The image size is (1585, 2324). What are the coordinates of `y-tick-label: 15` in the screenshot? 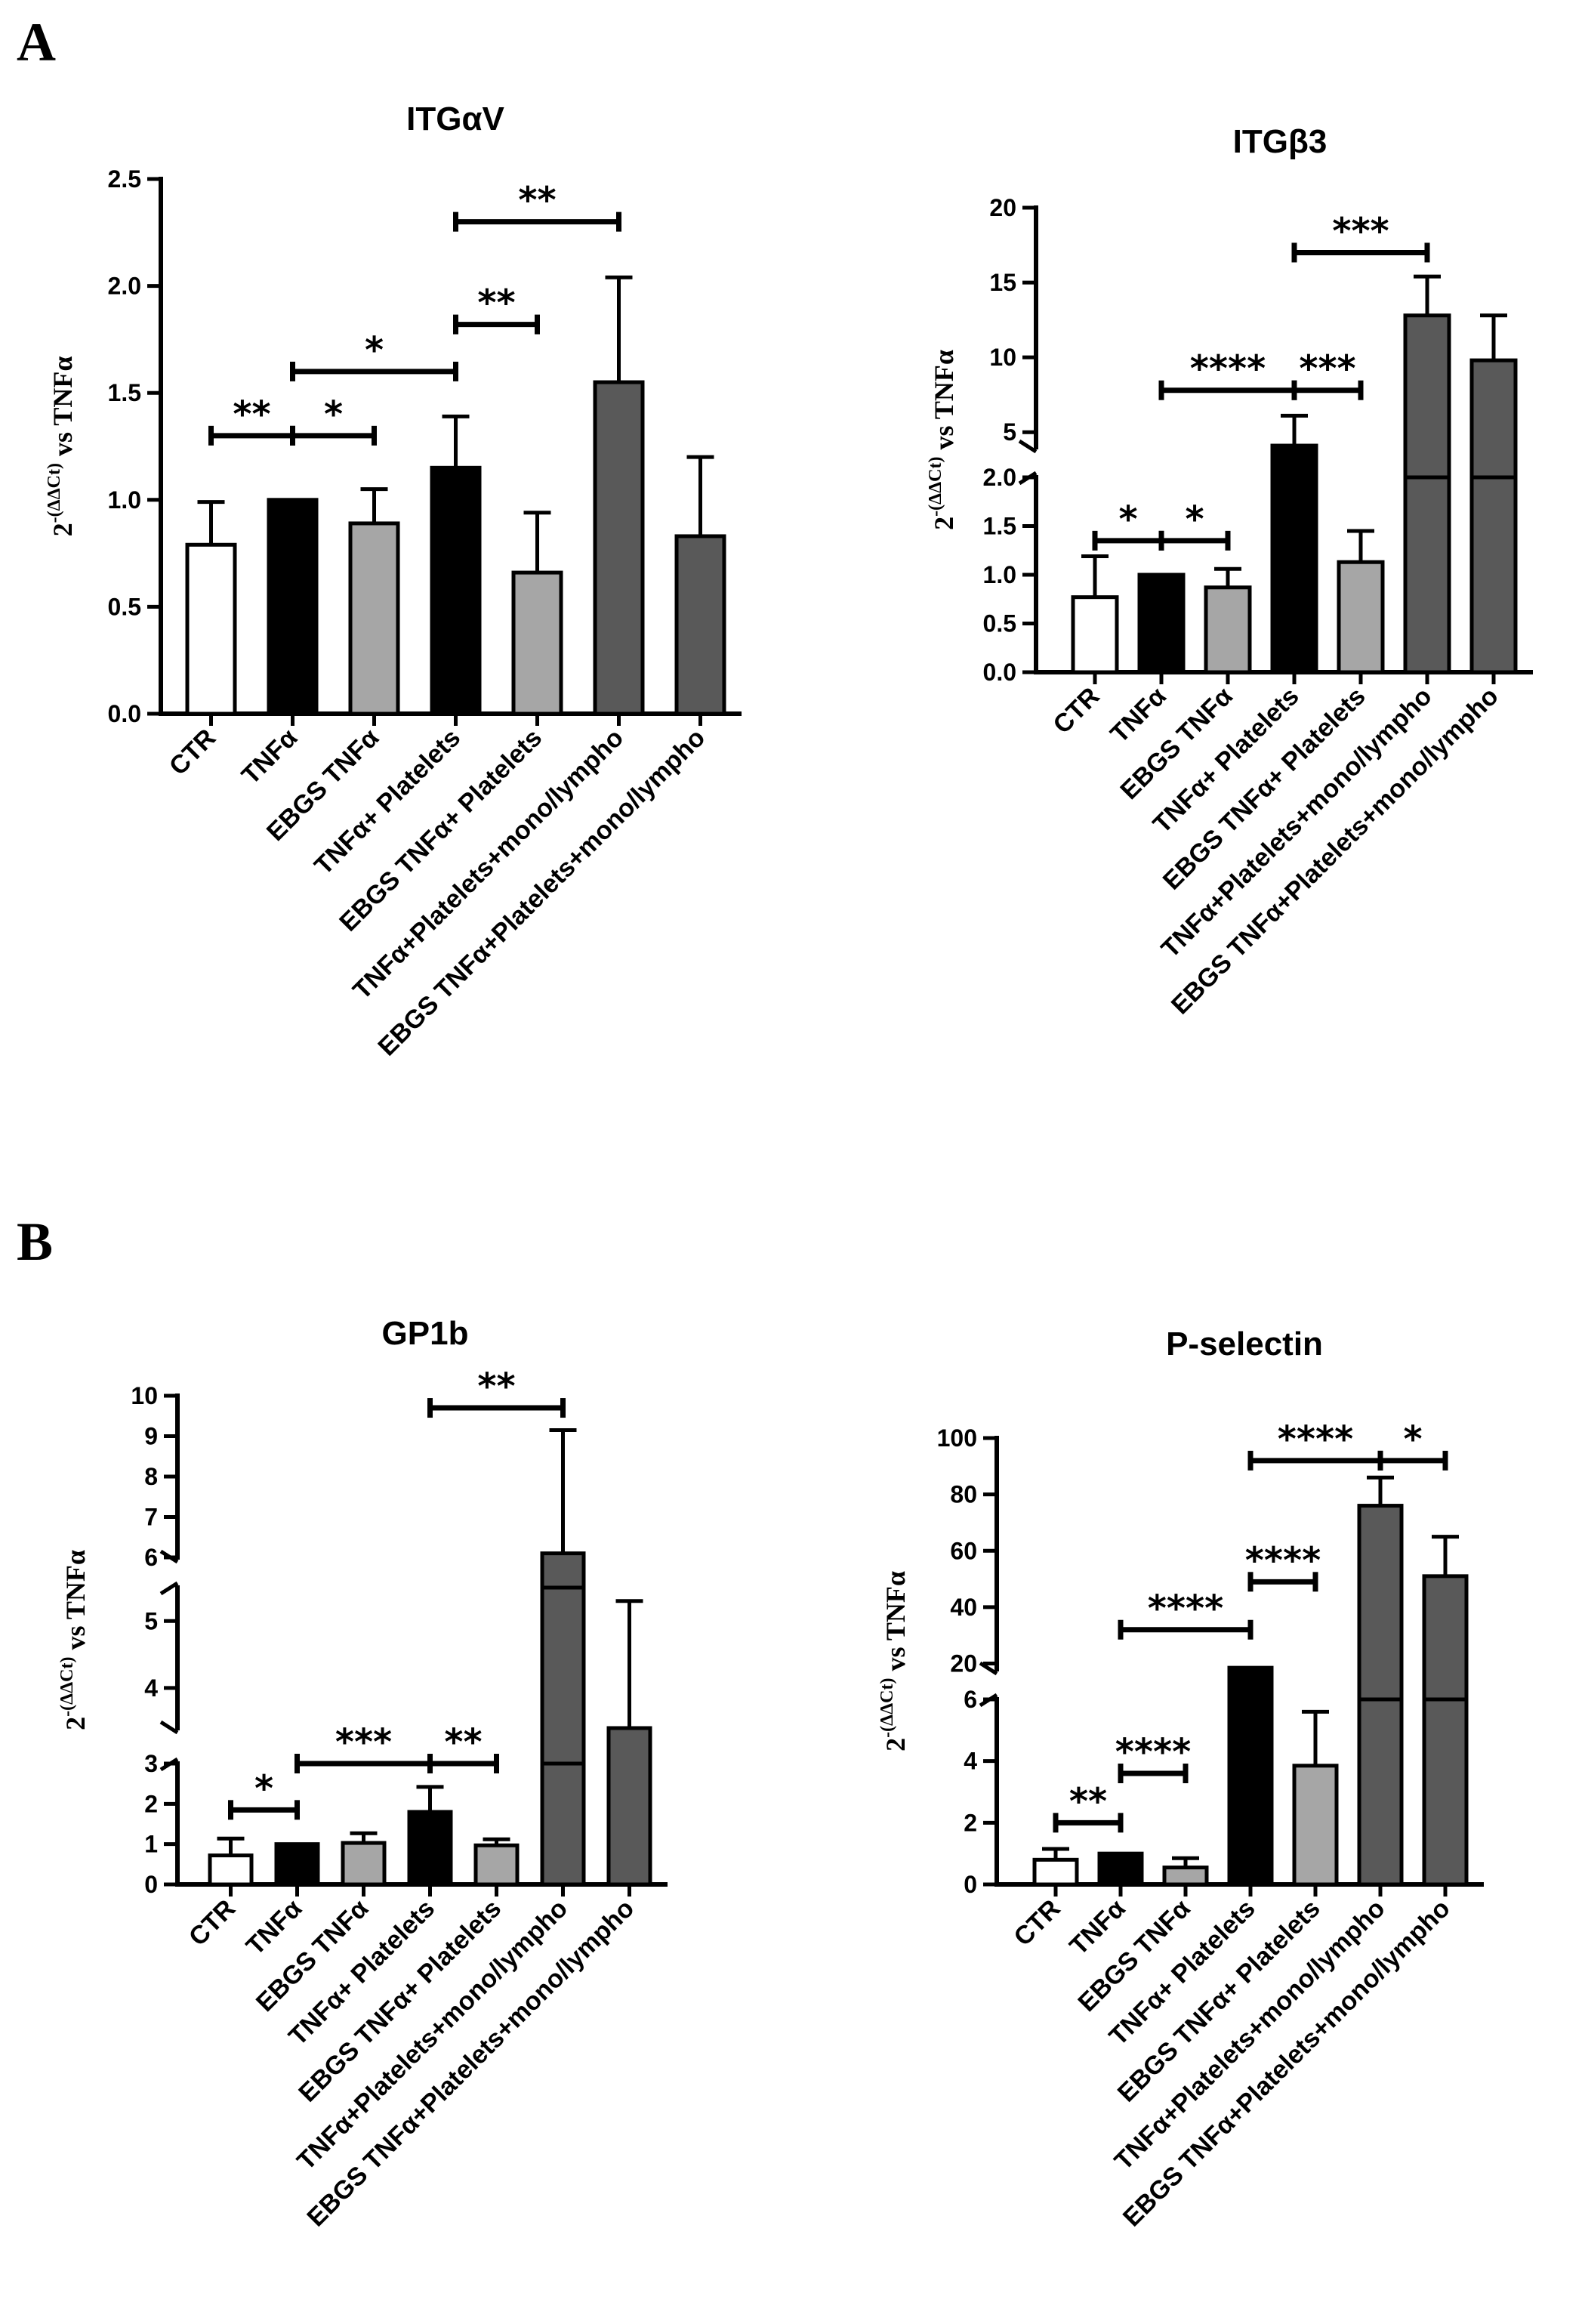 It's located at (1002, 282).